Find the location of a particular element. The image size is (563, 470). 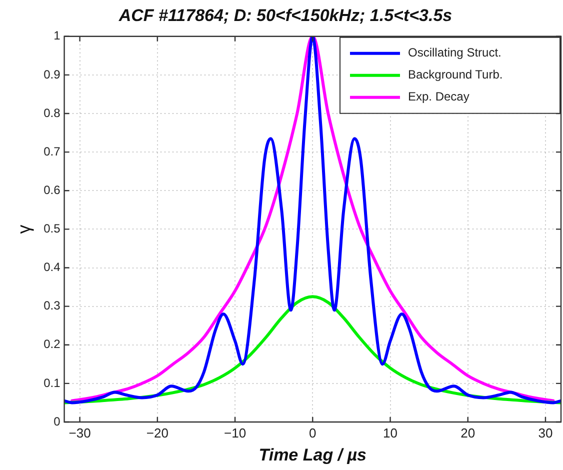

legend-label: Oscillating Struct. is located at coordinates (455, 53).